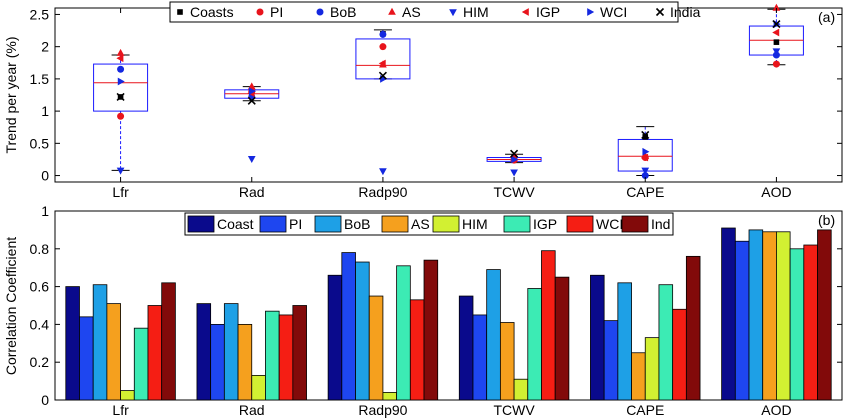 Image resolution: width=850 pixels, height=419 pixels. I want to click on y-tick-label: 0.4, so click(40, 324).